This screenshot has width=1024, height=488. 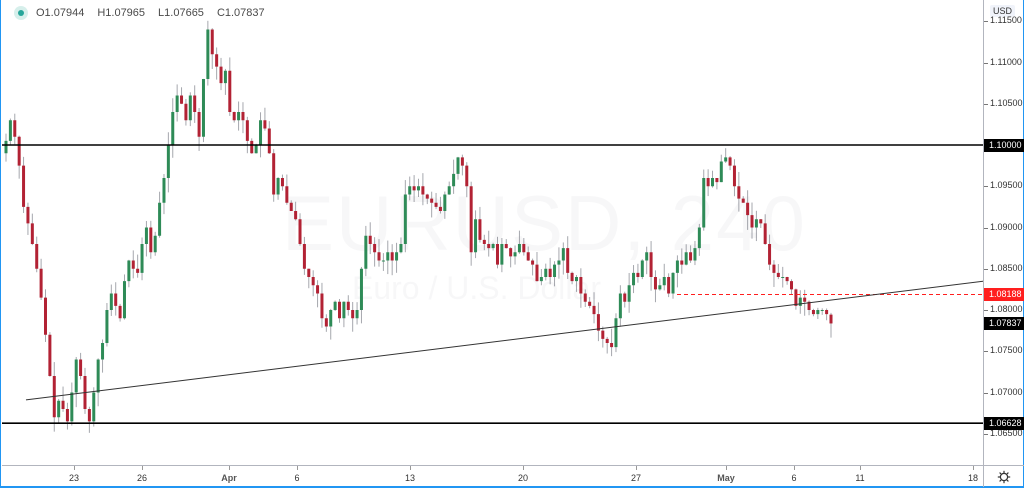 I want to click on price-badge: 1.06628, so click(x=1004, y=423).